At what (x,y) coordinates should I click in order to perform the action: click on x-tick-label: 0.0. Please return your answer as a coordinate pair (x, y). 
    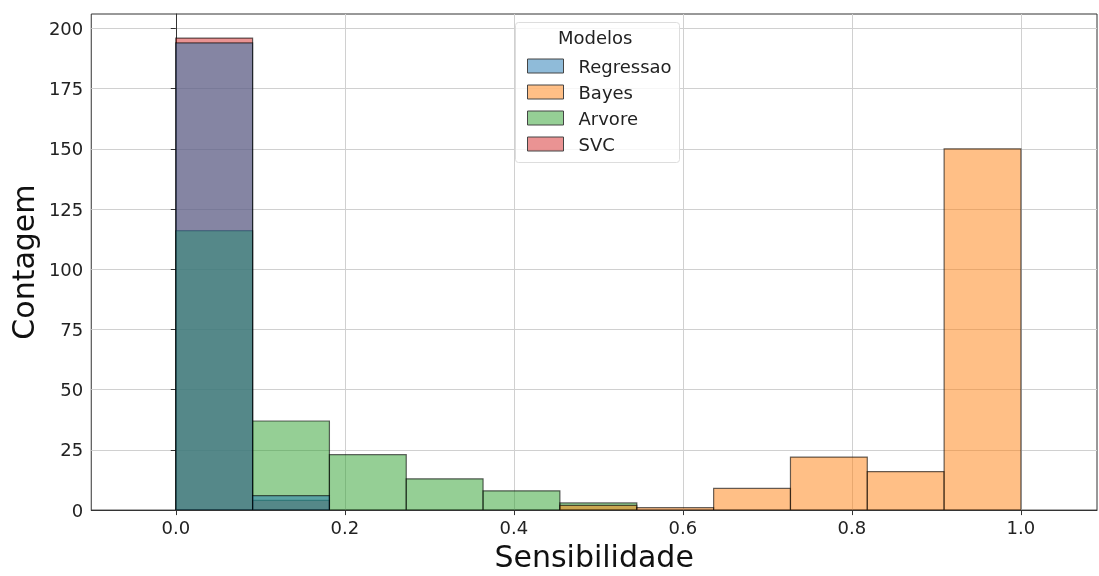
    Looking at the image, I should click on (176, 527).